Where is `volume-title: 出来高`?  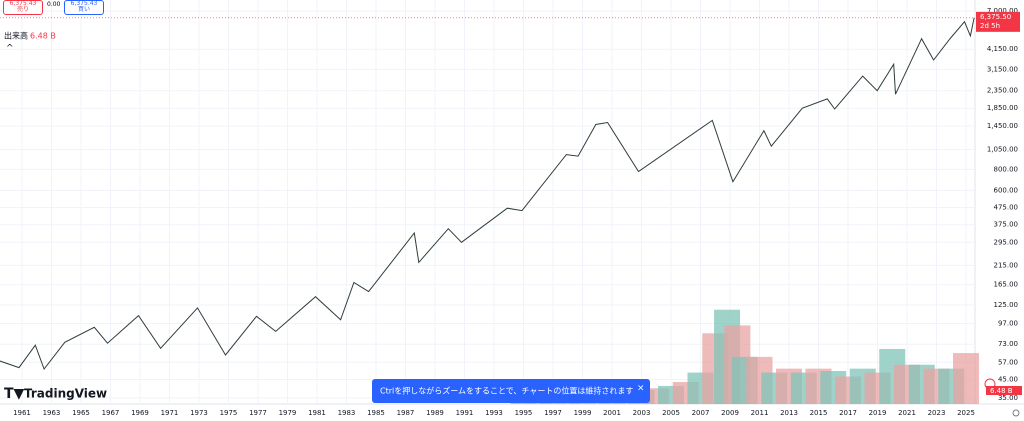 volume-title: 出来高 is located at coordinates (16, 36).